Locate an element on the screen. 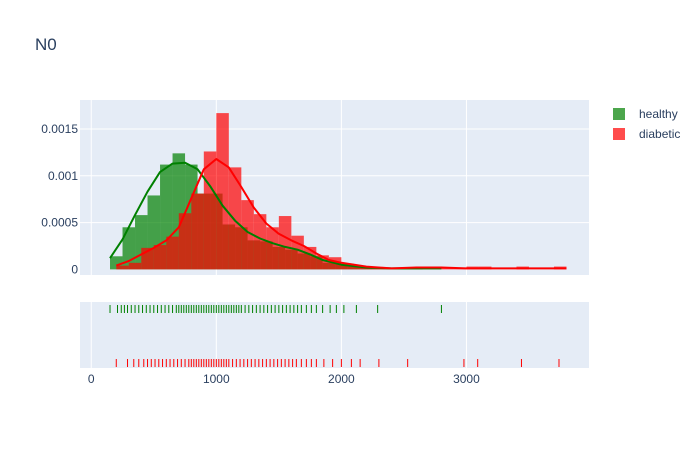  y-tick-label: 0.0015 is located at coordinates (59, 129).